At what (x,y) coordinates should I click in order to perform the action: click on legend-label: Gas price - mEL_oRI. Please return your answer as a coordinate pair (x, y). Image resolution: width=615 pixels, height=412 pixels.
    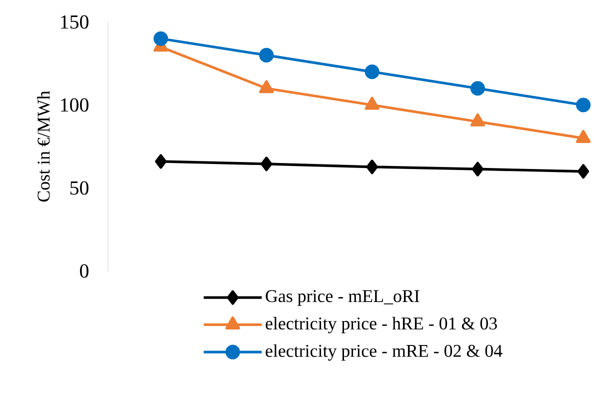
    Looking at the image, I should click on (343, 298).